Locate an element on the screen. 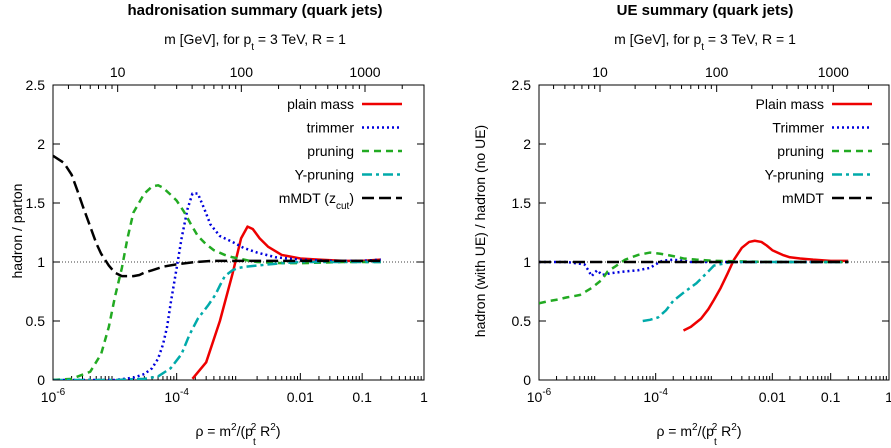  legend-label: Plain mass is located at coordinates (790, 104).